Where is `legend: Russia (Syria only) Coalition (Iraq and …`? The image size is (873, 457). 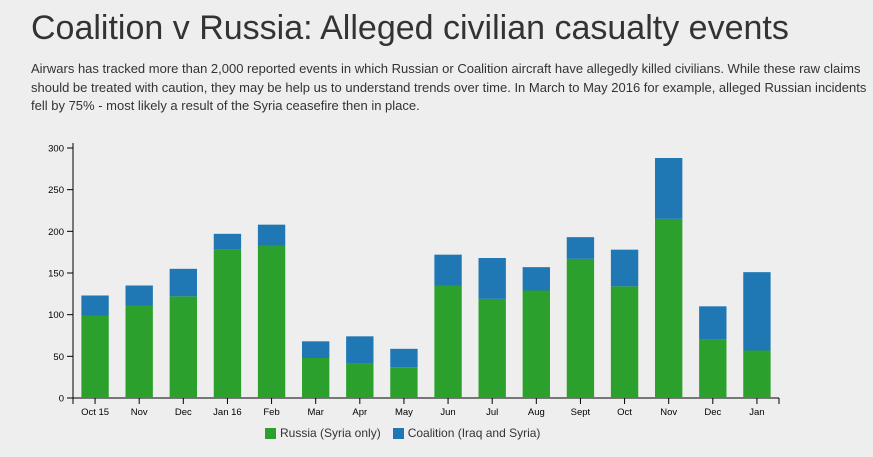 legend: Russia (Syria only) Coalition (Iraq and … is located at coordinates (408, 433).